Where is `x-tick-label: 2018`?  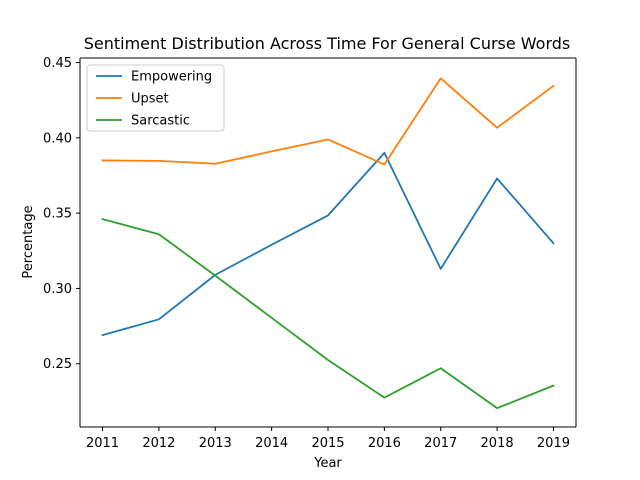 x-tick-label: 2018 is located at coordinates (497, 443).